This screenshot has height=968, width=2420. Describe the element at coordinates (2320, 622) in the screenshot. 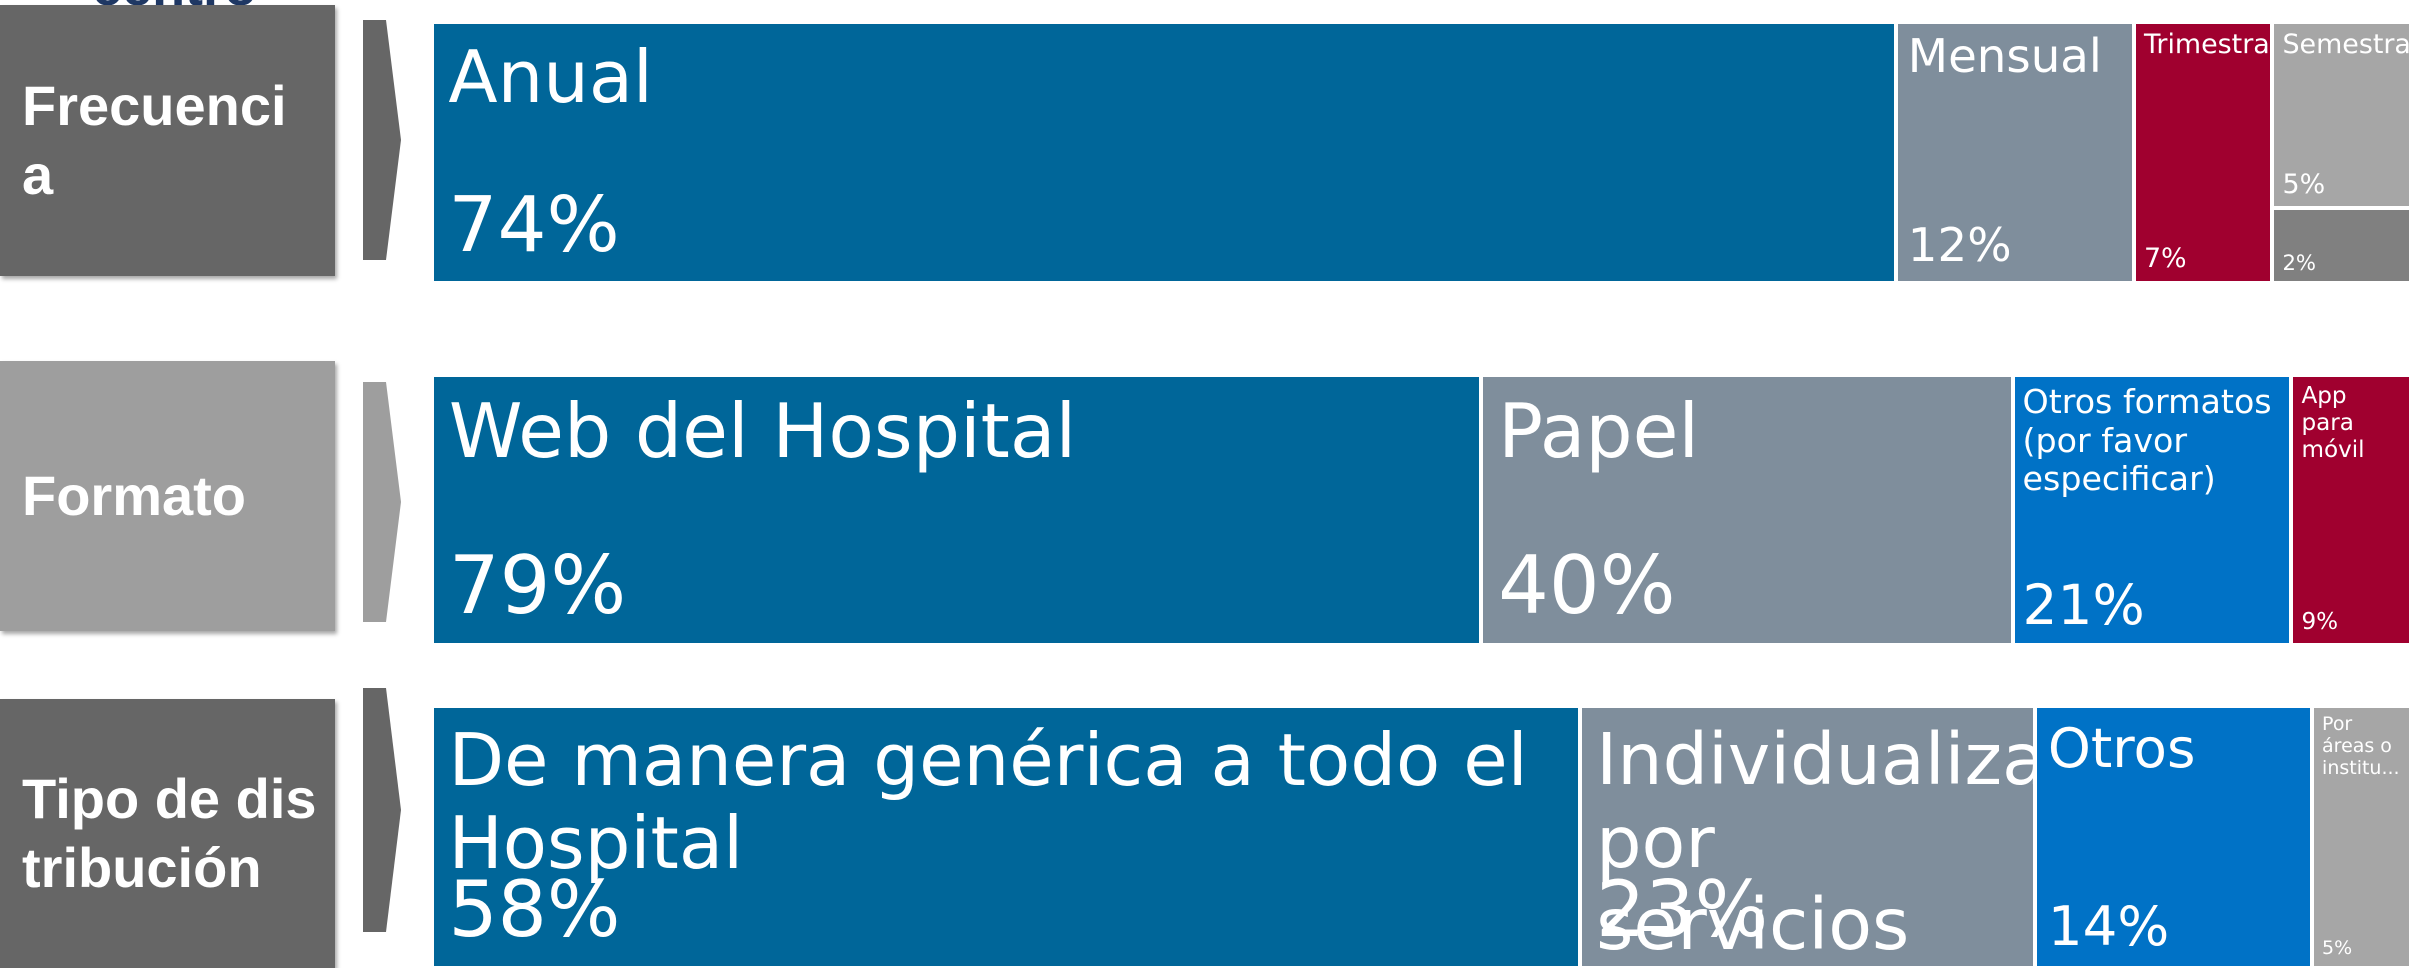

I see `tile-value: 9%` at that location.